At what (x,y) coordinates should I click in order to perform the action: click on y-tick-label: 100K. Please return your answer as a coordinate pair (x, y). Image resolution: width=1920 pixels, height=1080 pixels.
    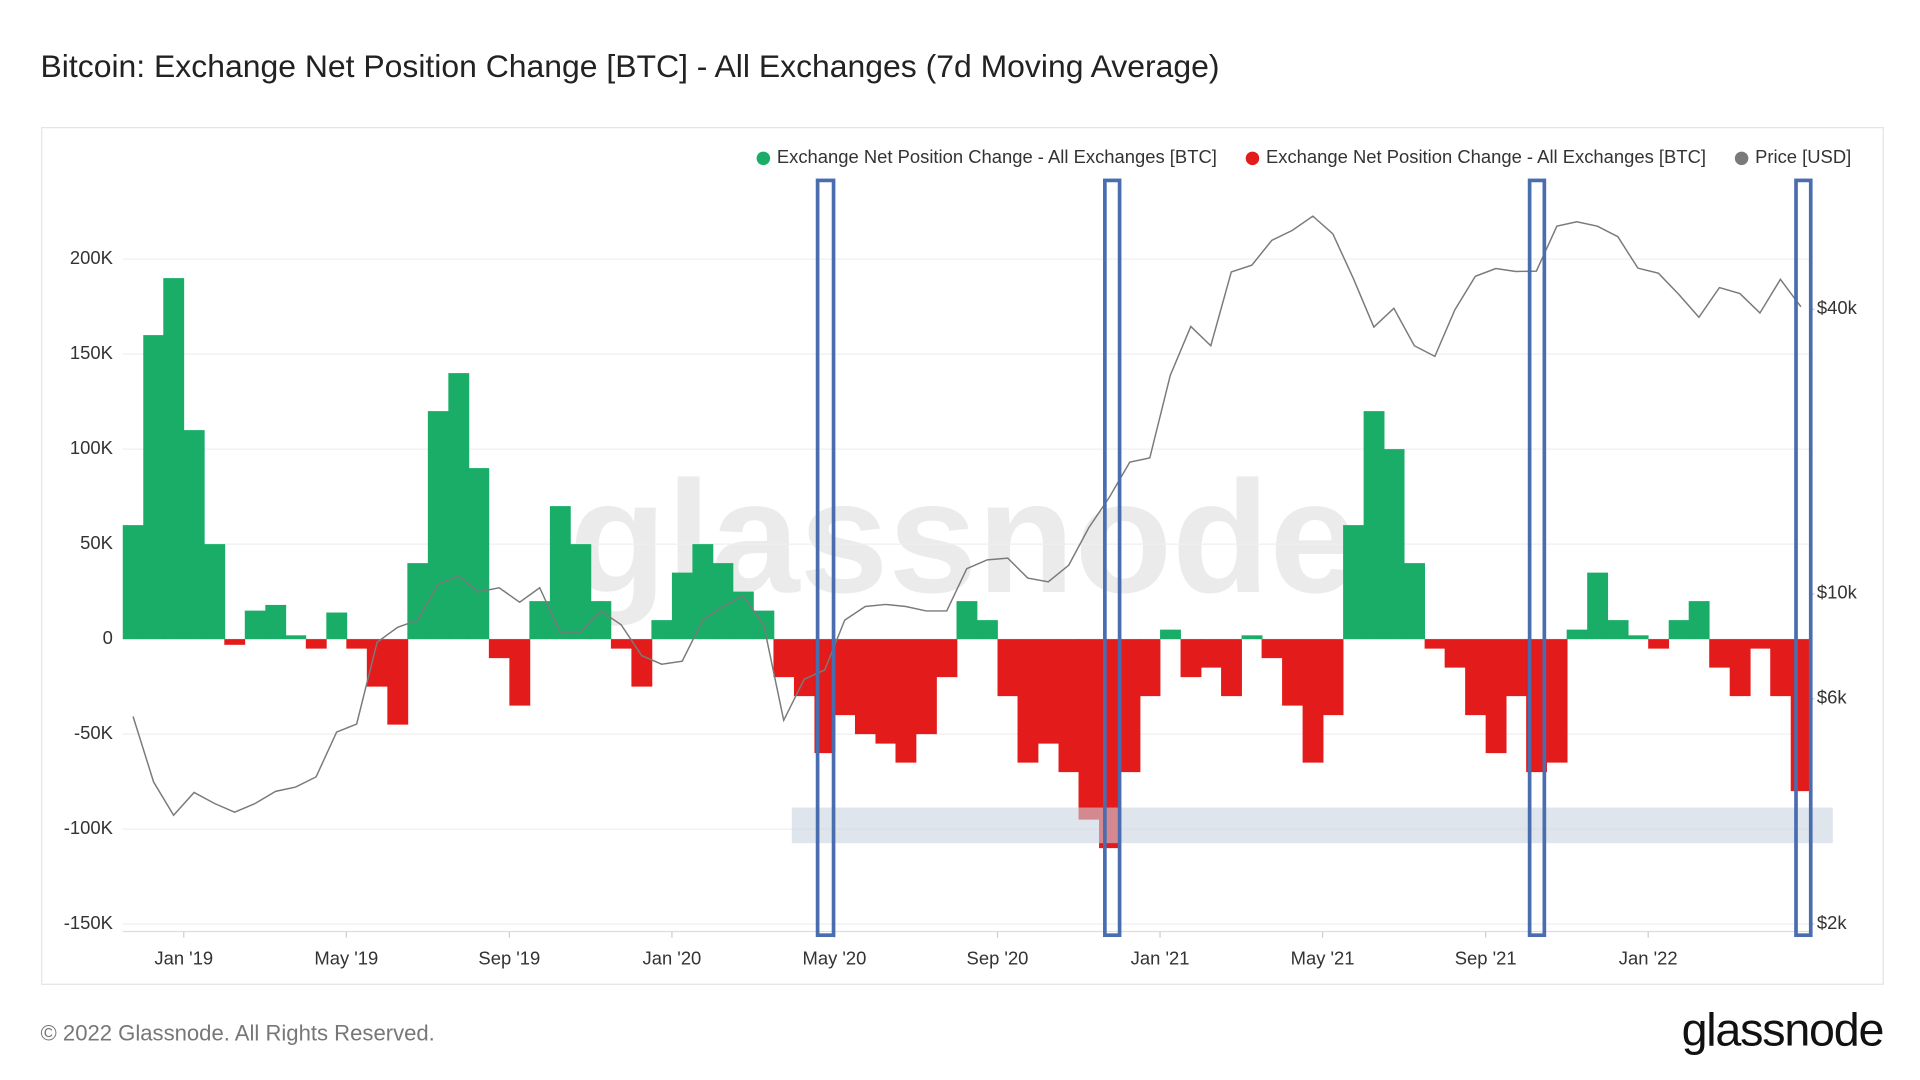
    Looking at the image, I should click on (92, 447).